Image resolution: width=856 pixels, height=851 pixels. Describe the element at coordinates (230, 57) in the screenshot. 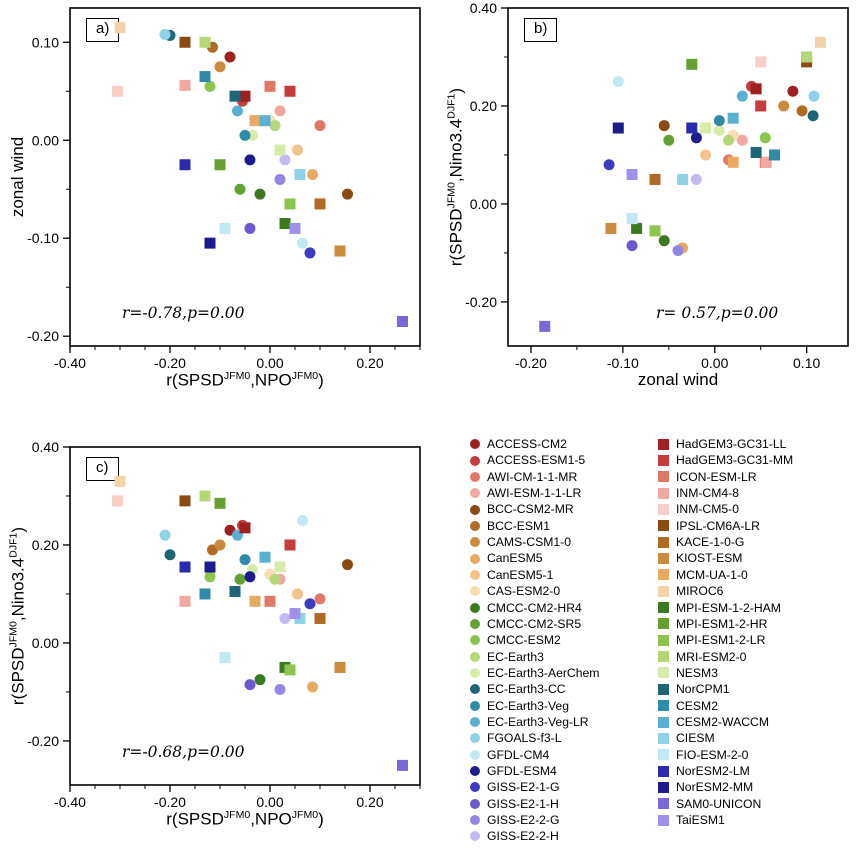

I see `data-point-ACCESS-CM2` at that location.